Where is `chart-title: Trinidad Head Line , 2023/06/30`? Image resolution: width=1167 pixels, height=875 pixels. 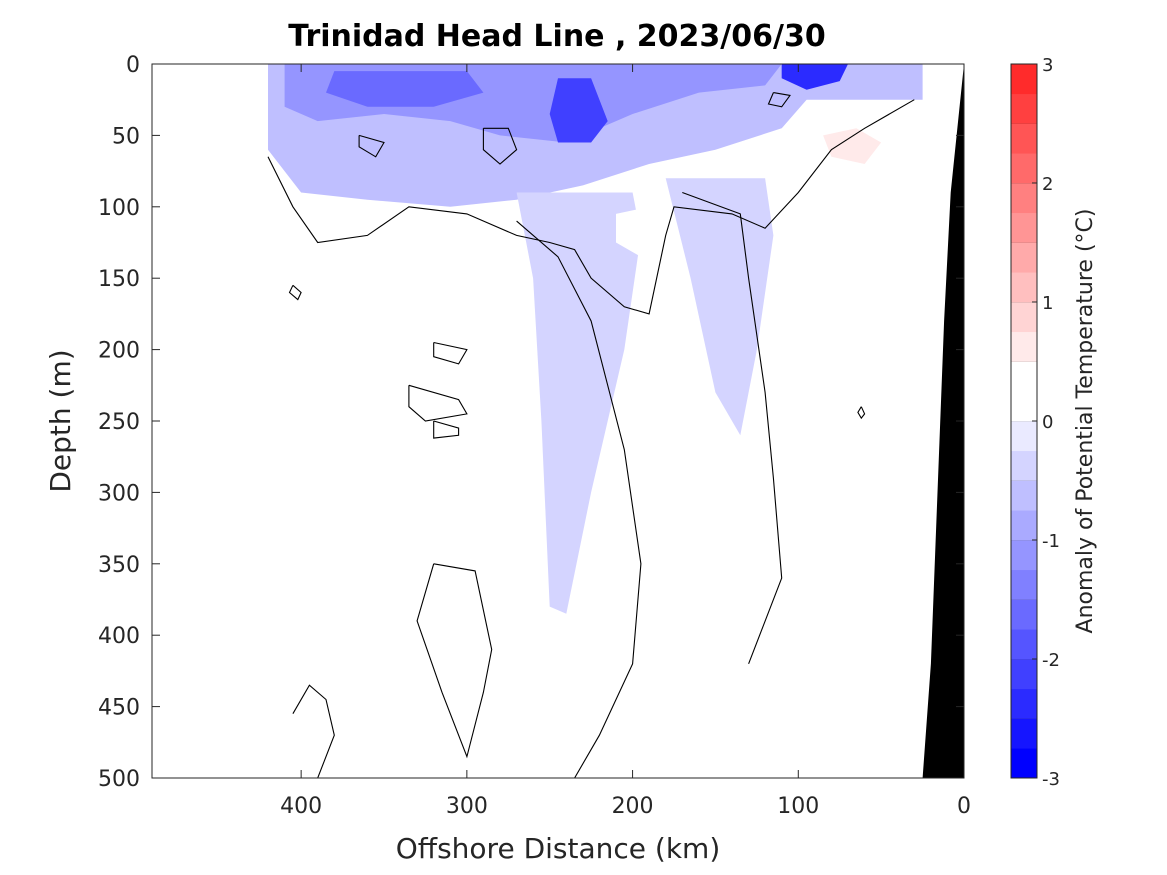 chart-title: Trinidad Head Line , 2023/06/30 is located at coordinates (556, 36).